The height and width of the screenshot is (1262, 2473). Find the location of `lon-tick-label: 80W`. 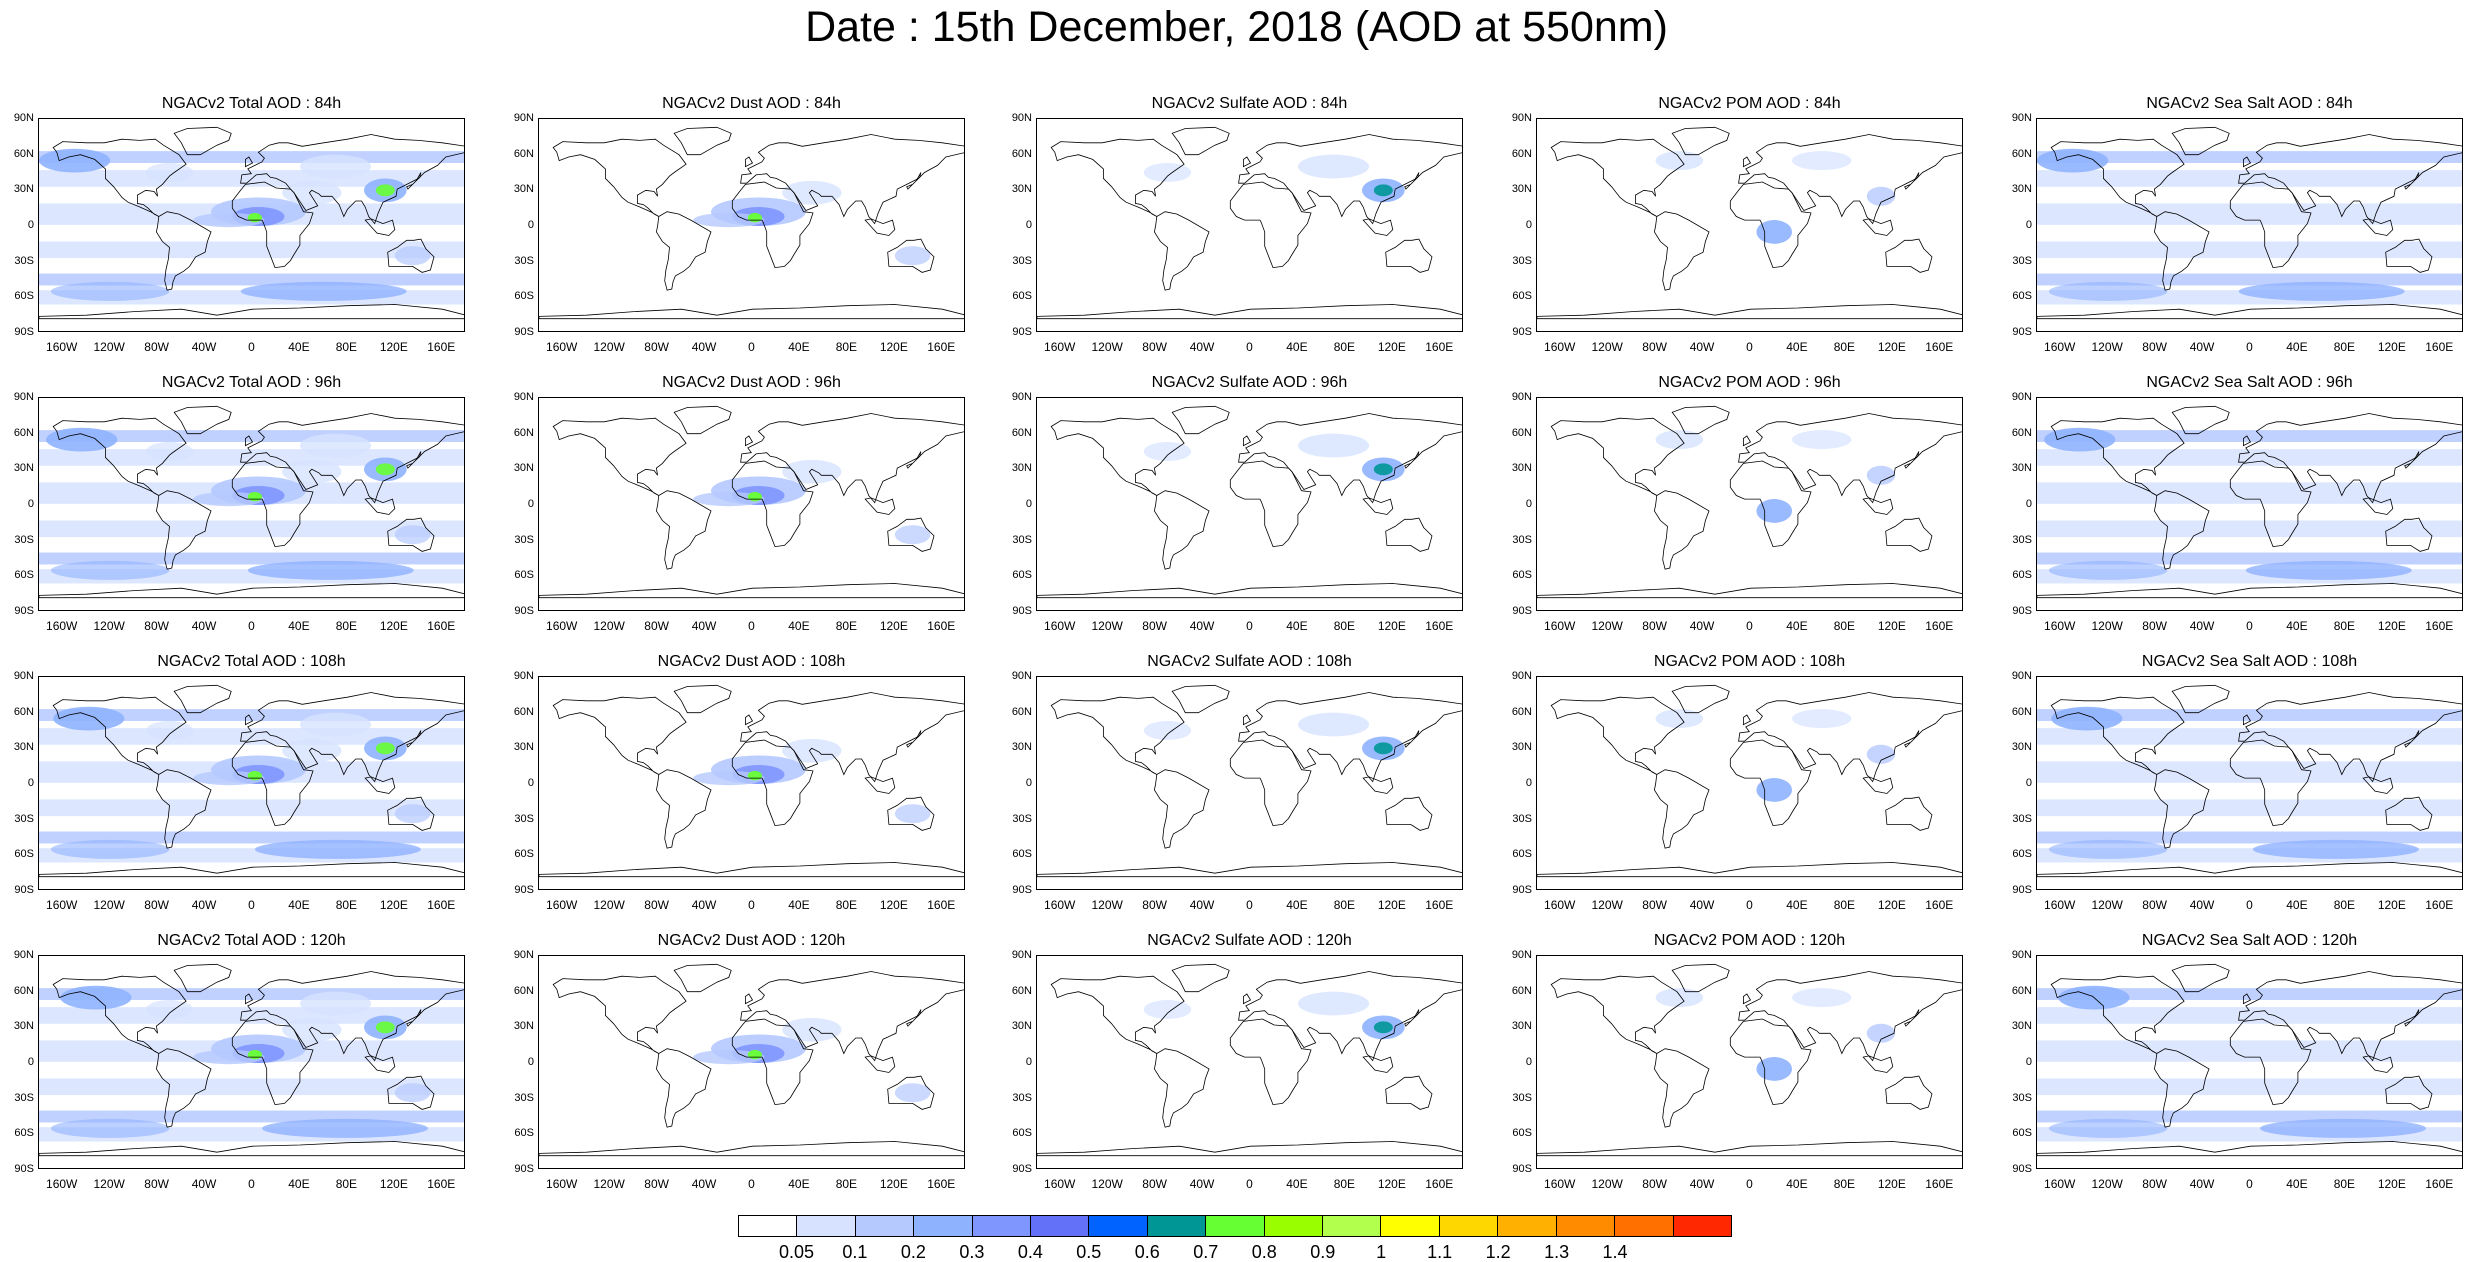

lon-tick-label: 80W is located at coordinates (156, 1184).